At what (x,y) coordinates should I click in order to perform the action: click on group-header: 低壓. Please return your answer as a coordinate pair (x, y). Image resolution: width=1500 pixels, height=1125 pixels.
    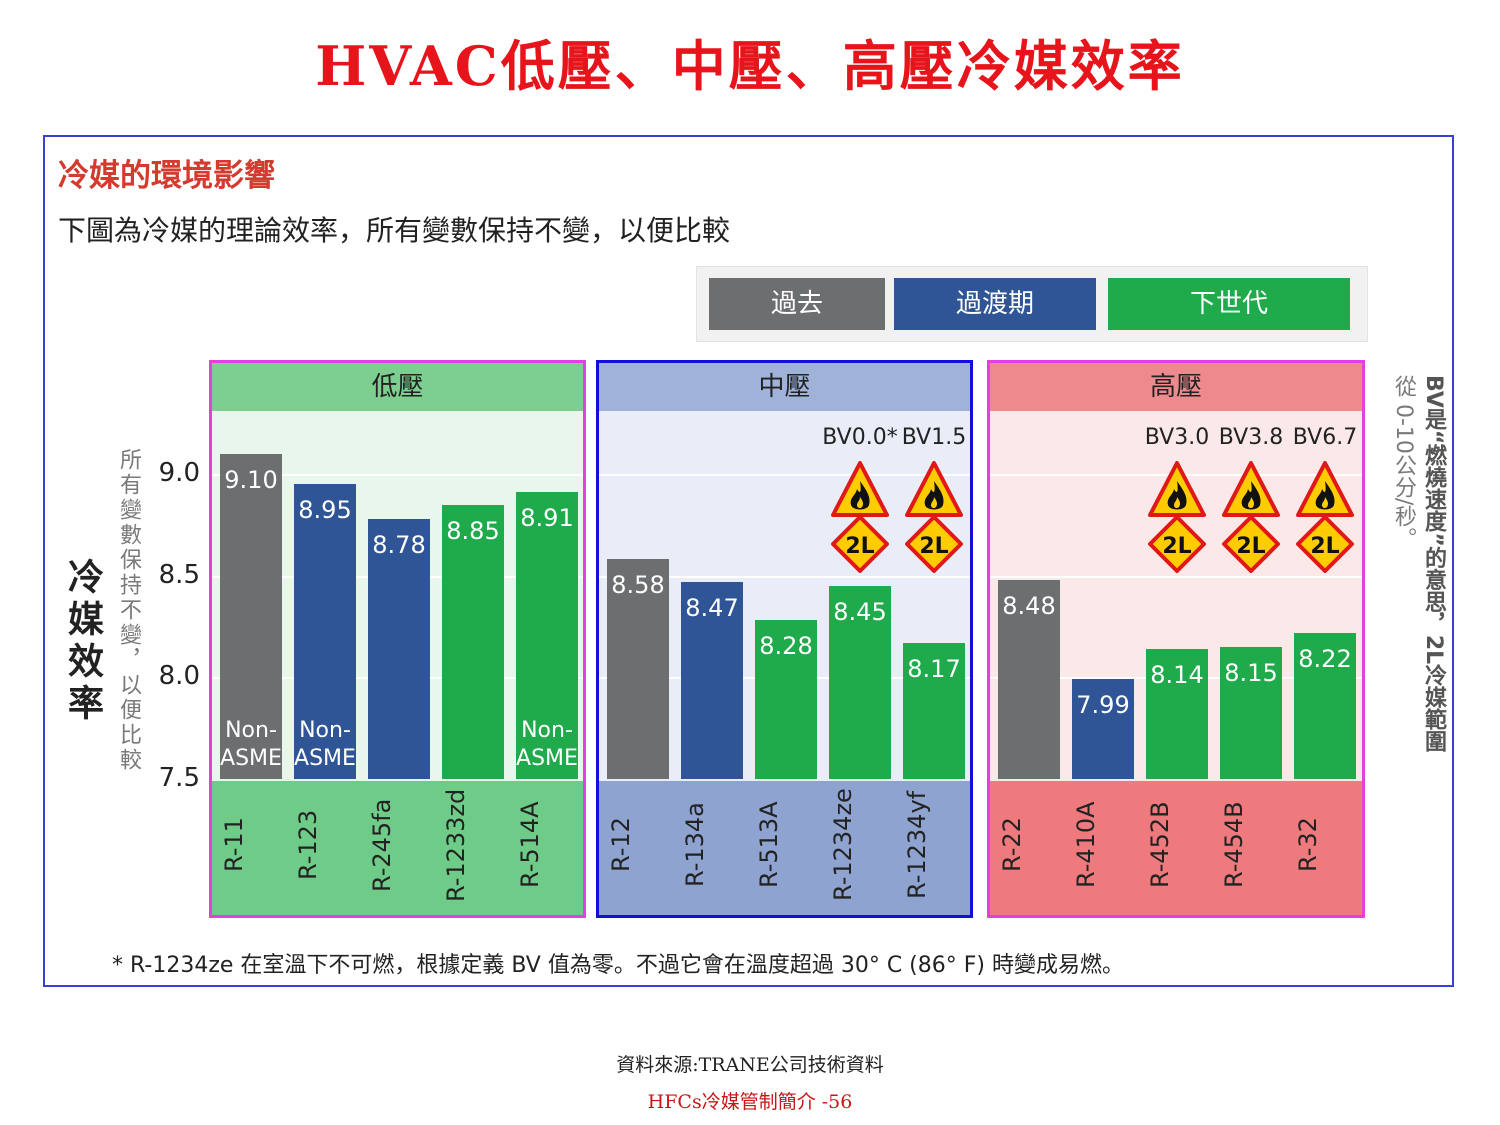
    Looking at the image, I should click on (397, 387).